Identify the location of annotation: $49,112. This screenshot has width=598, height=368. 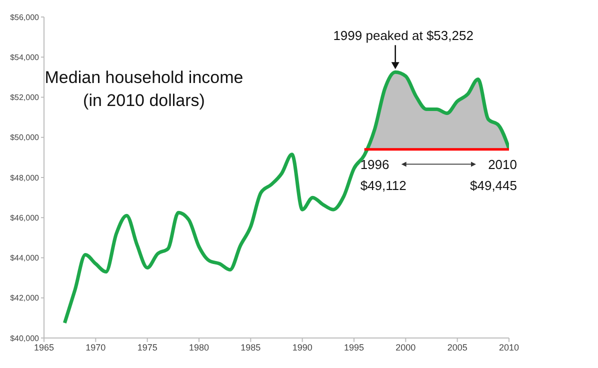
(383, 186).